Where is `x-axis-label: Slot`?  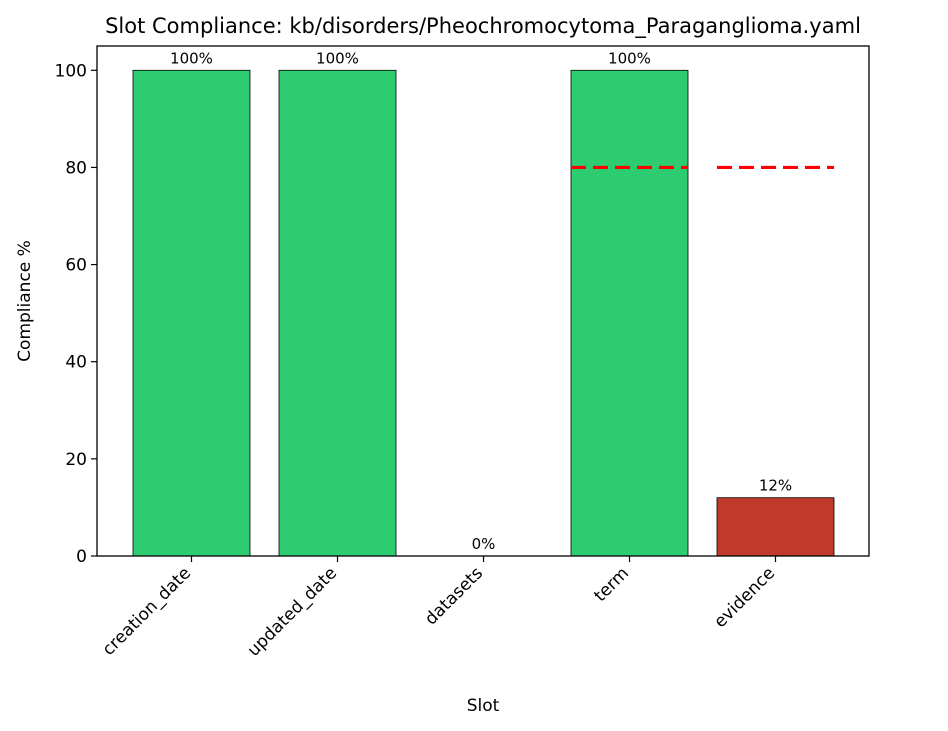
x-axis-label: Slot is located at coordinates (483, 706).